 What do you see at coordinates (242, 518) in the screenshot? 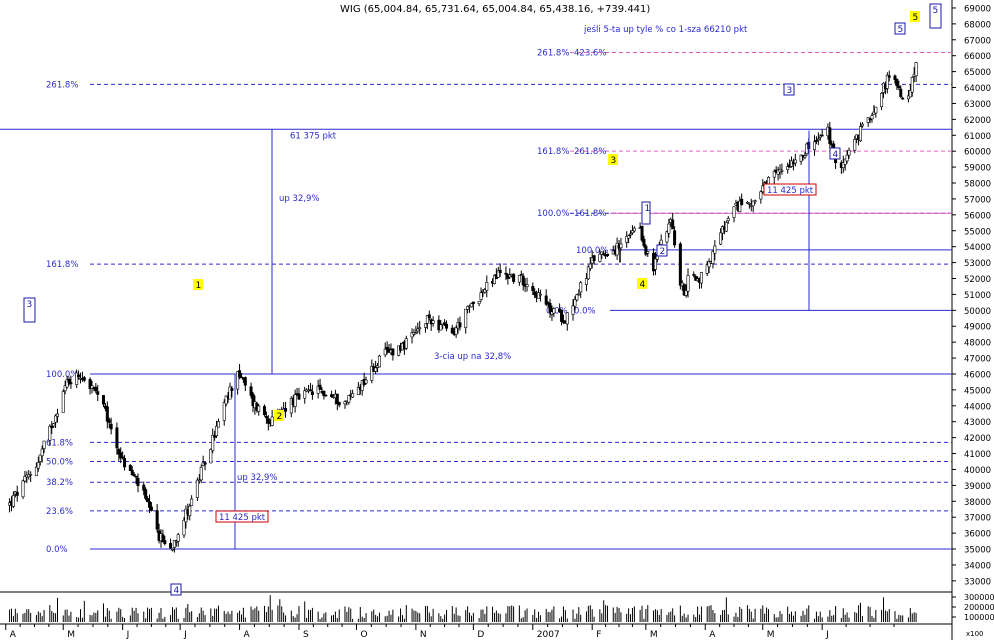
I see `distance-box-text: 11 425 pkt` at bounding box center [242, 518].